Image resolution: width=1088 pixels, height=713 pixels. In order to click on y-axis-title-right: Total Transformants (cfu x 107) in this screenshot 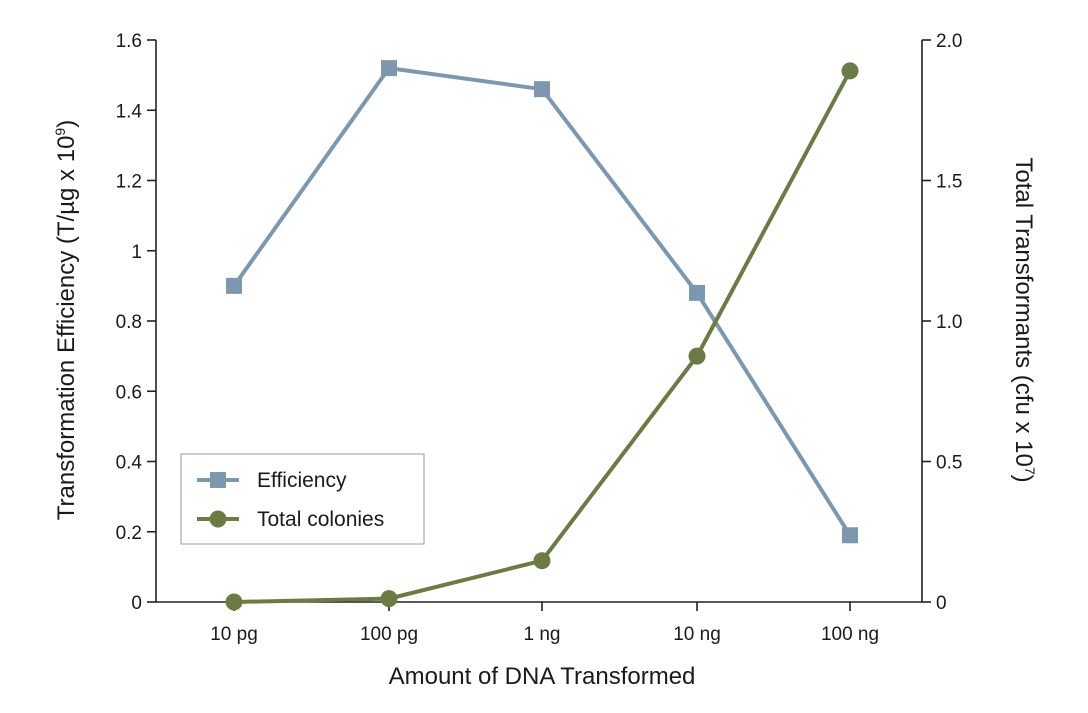, I will do `click(1024, 319)`.